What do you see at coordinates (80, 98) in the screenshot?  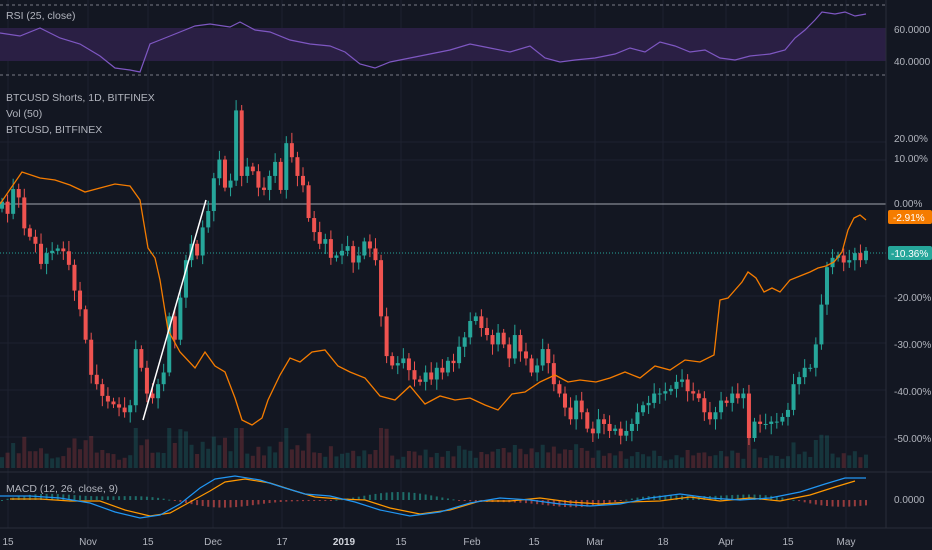 I see `main-legend-line-1: BTCUSD Shorts, 1D, BITFINEX` at bounding box center [80, 98].